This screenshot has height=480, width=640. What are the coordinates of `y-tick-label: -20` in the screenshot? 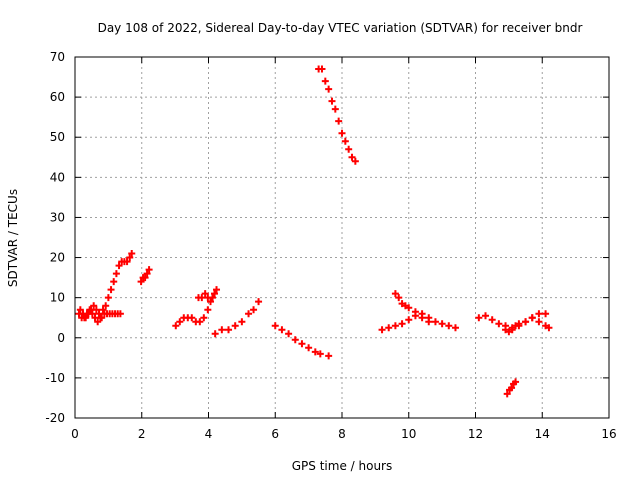 It's located at (55, 418).